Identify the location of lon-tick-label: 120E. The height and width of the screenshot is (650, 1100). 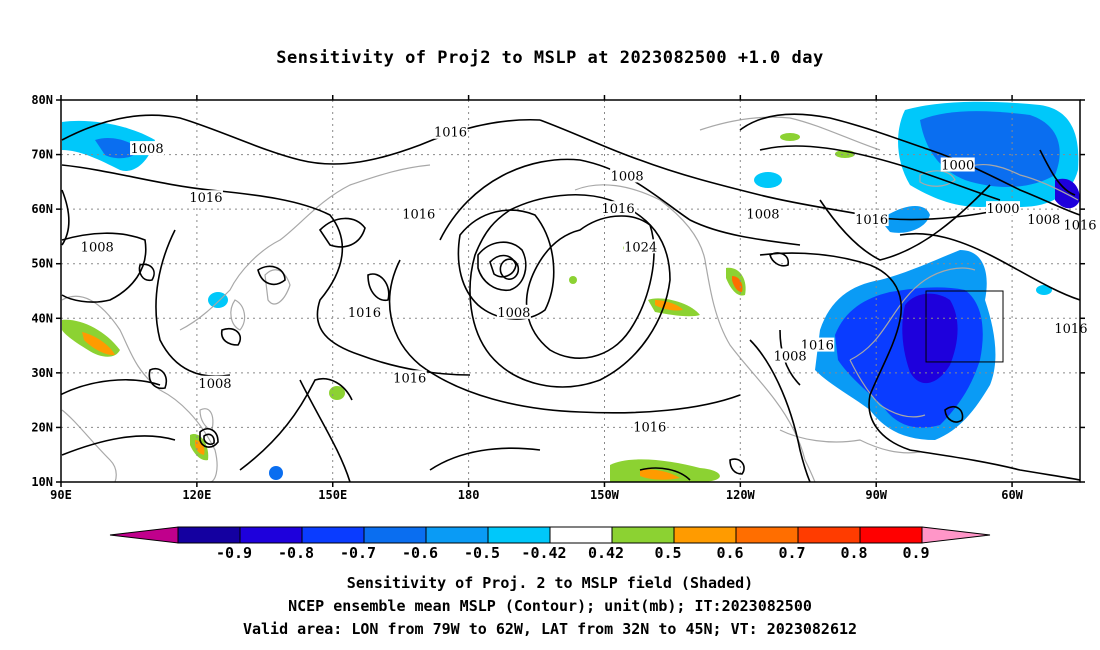
(196, 495).